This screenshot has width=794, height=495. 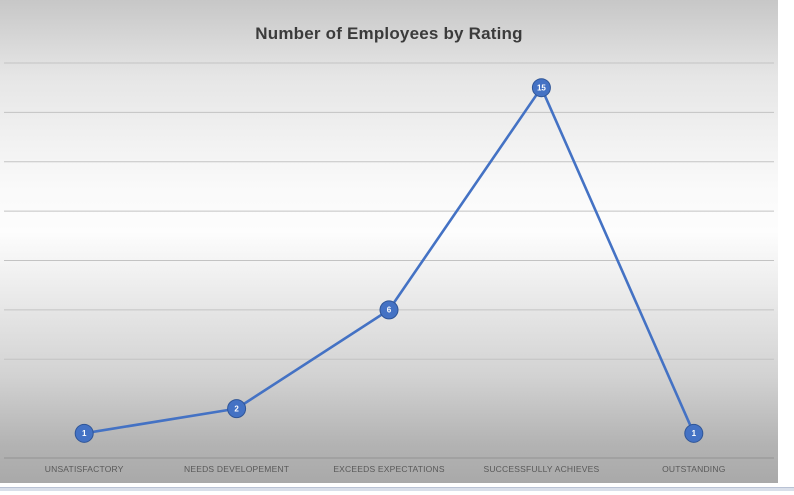 What do you see at coordinates (236, 469) in the screenshot?
I see `x-axis-category-label: NEEDS DEVELOPEMENT` at bounding box center [236, 469].